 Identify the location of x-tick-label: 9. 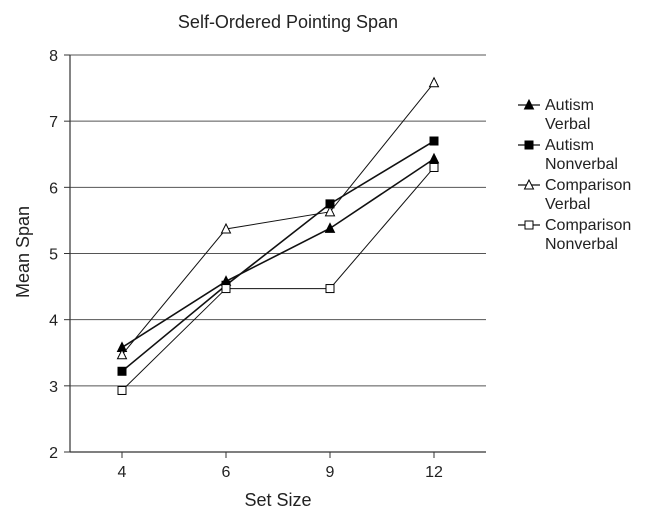
(330, 472).